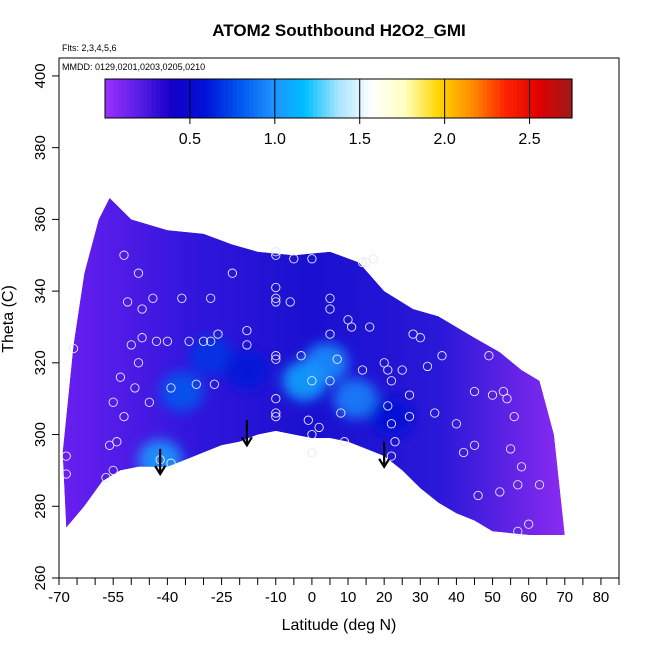 The width and height of the screenshot is (650, 650). What do you see at coordinates (40, 362) in the screenshot?
I see `y-tick-label: 320` at bounding box center [40, 362].